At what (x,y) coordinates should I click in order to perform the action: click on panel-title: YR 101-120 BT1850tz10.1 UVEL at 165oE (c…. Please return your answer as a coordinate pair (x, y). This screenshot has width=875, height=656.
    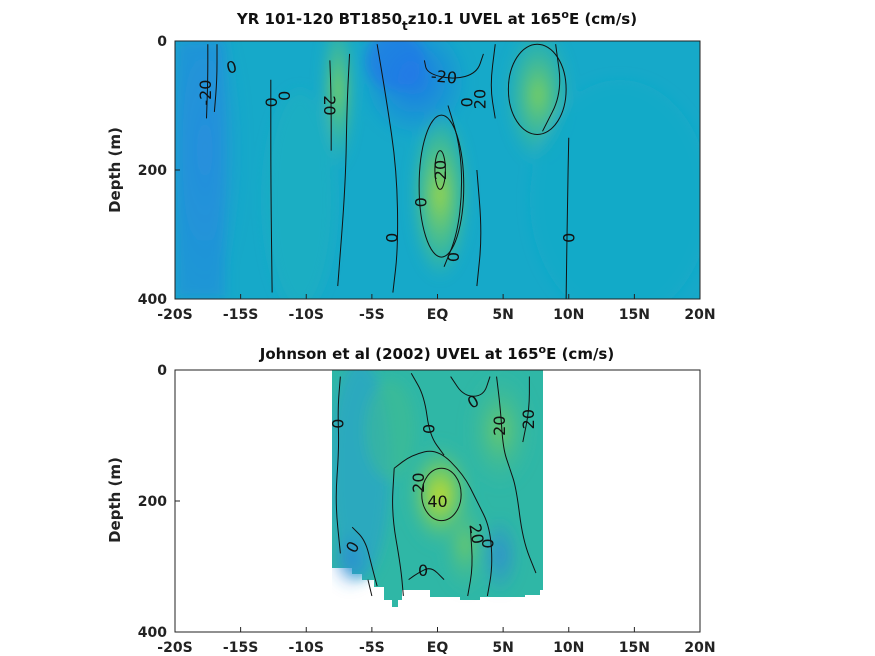
    Looking at the image, I should click on (436, 20).